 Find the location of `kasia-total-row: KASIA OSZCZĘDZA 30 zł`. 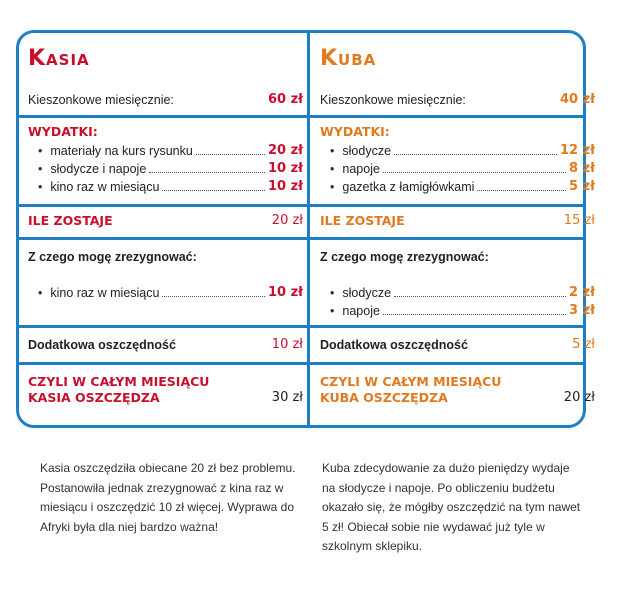

kasia-total-row: KASIA OSZCZĘDZA 30 zł is located at coordinates (165, 397).